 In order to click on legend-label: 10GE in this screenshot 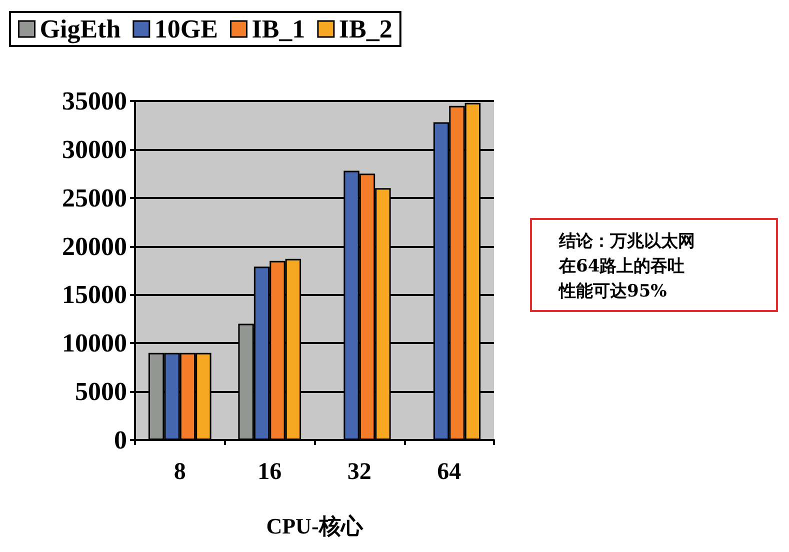, I will do `click(186, 29)`.